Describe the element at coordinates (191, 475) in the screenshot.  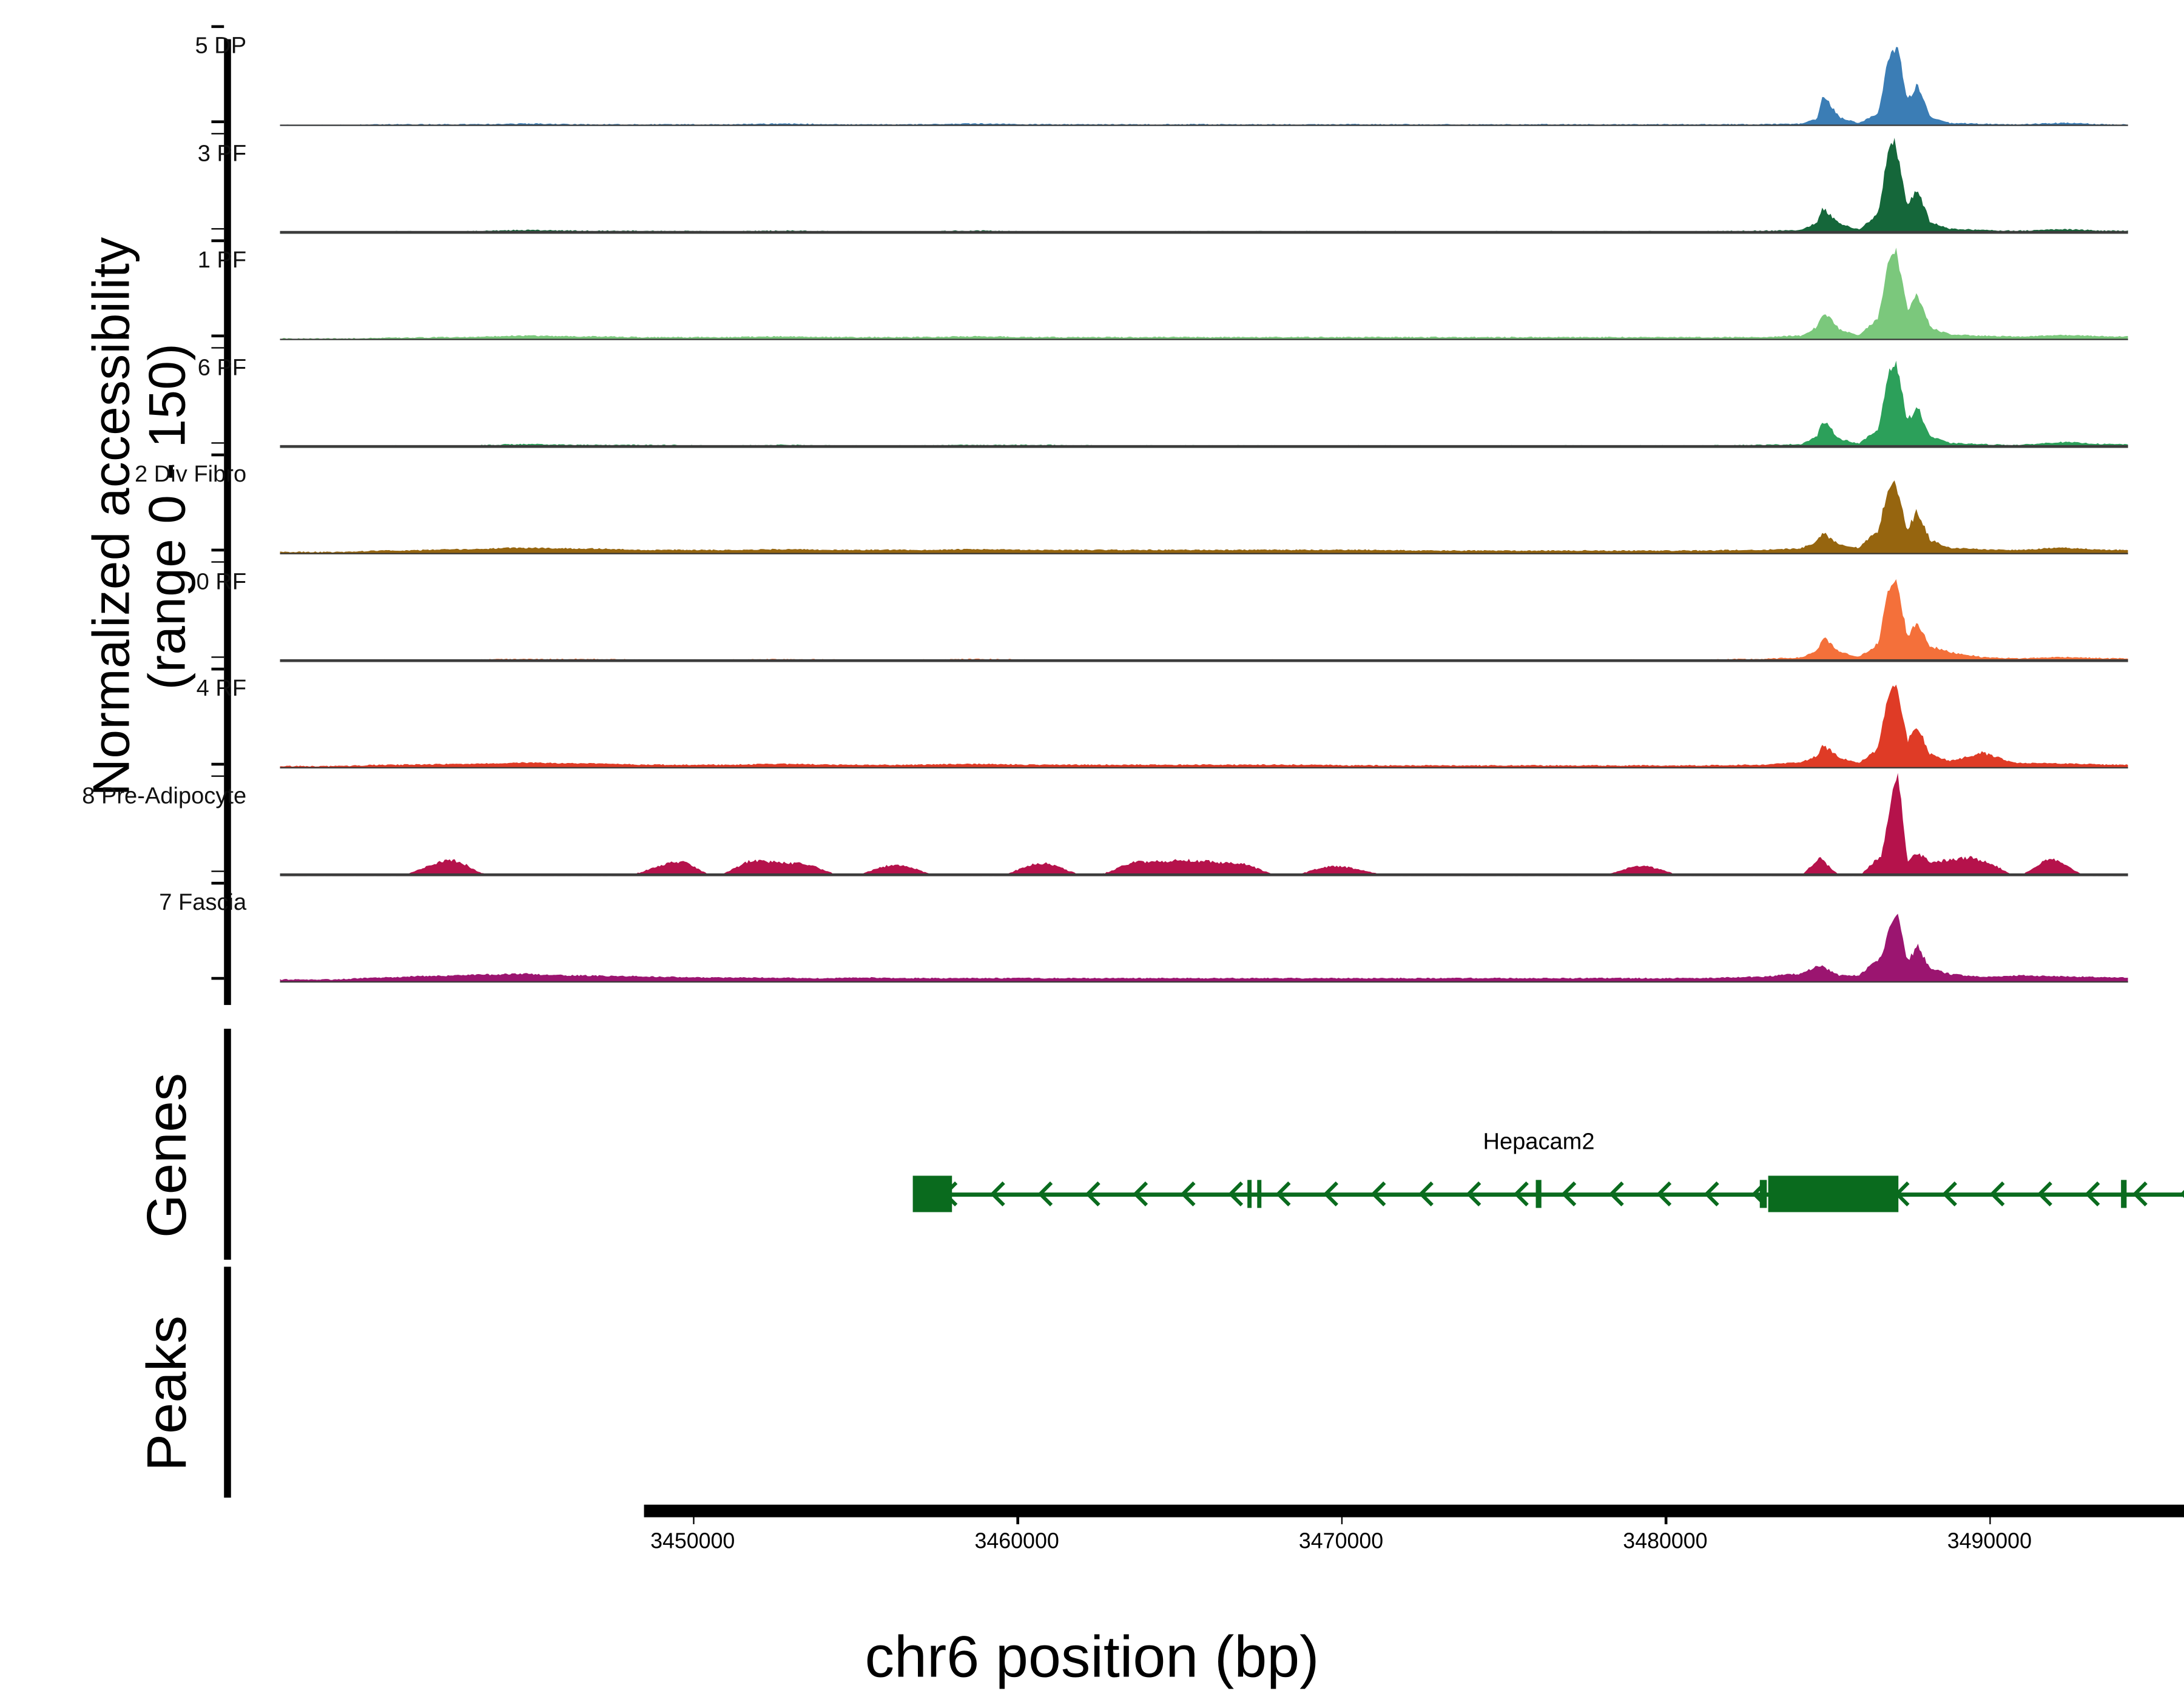
I see `track-label: 2 Div Fibro` at that location.